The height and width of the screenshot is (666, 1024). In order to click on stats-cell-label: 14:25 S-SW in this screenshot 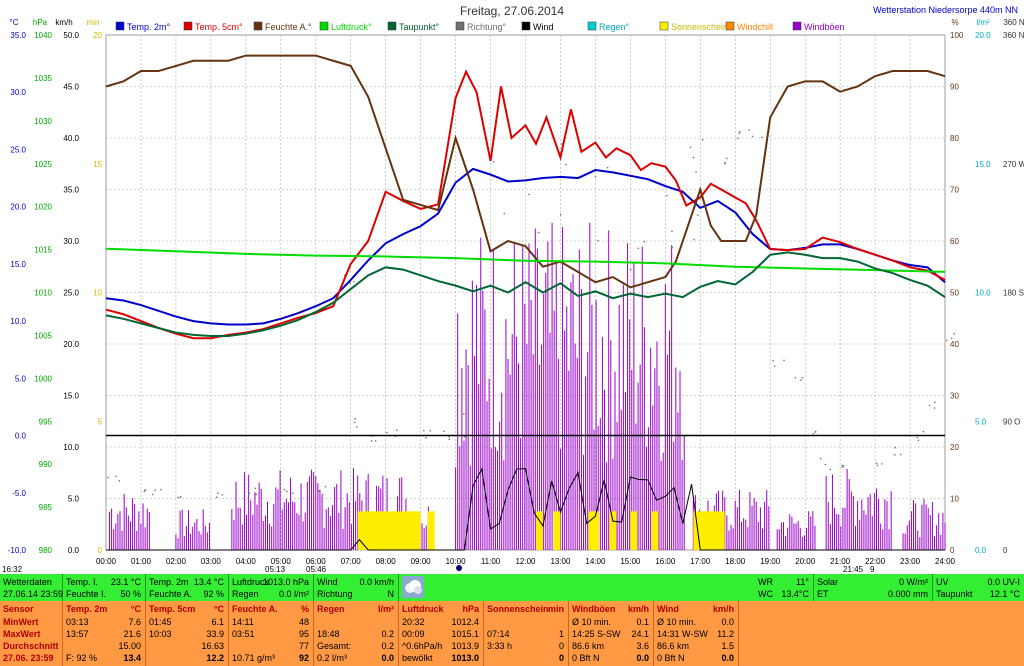, I will do `click(596, 634)`.